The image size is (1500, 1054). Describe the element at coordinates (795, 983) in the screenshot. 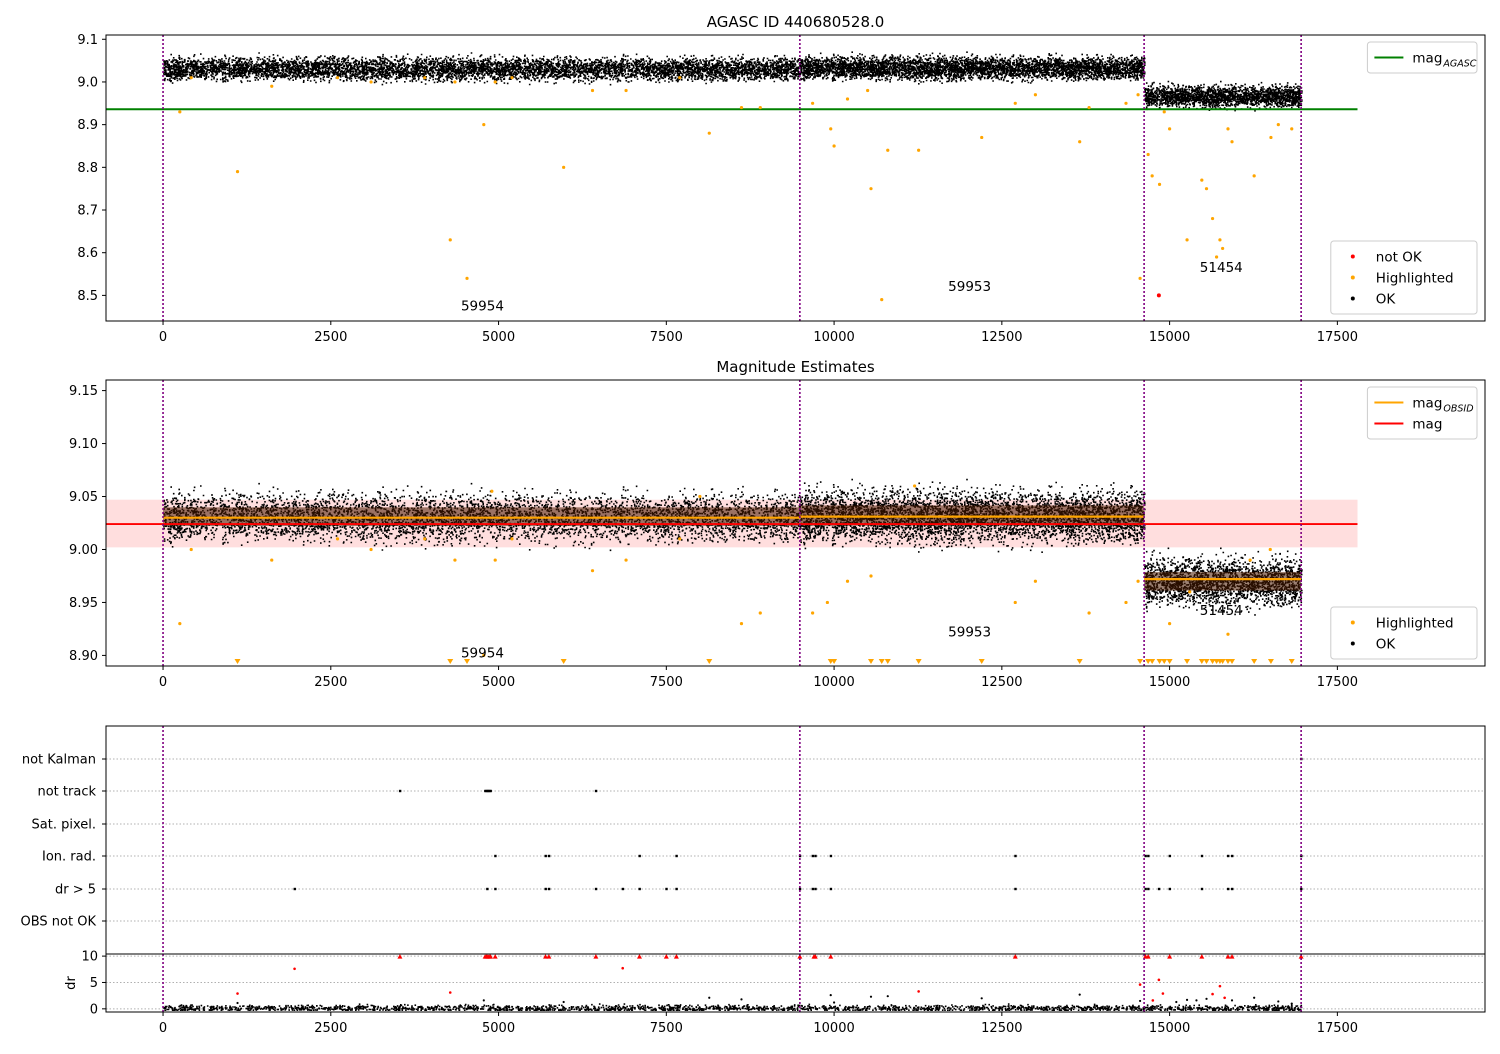

I see `dr-axes-frame` at that location.